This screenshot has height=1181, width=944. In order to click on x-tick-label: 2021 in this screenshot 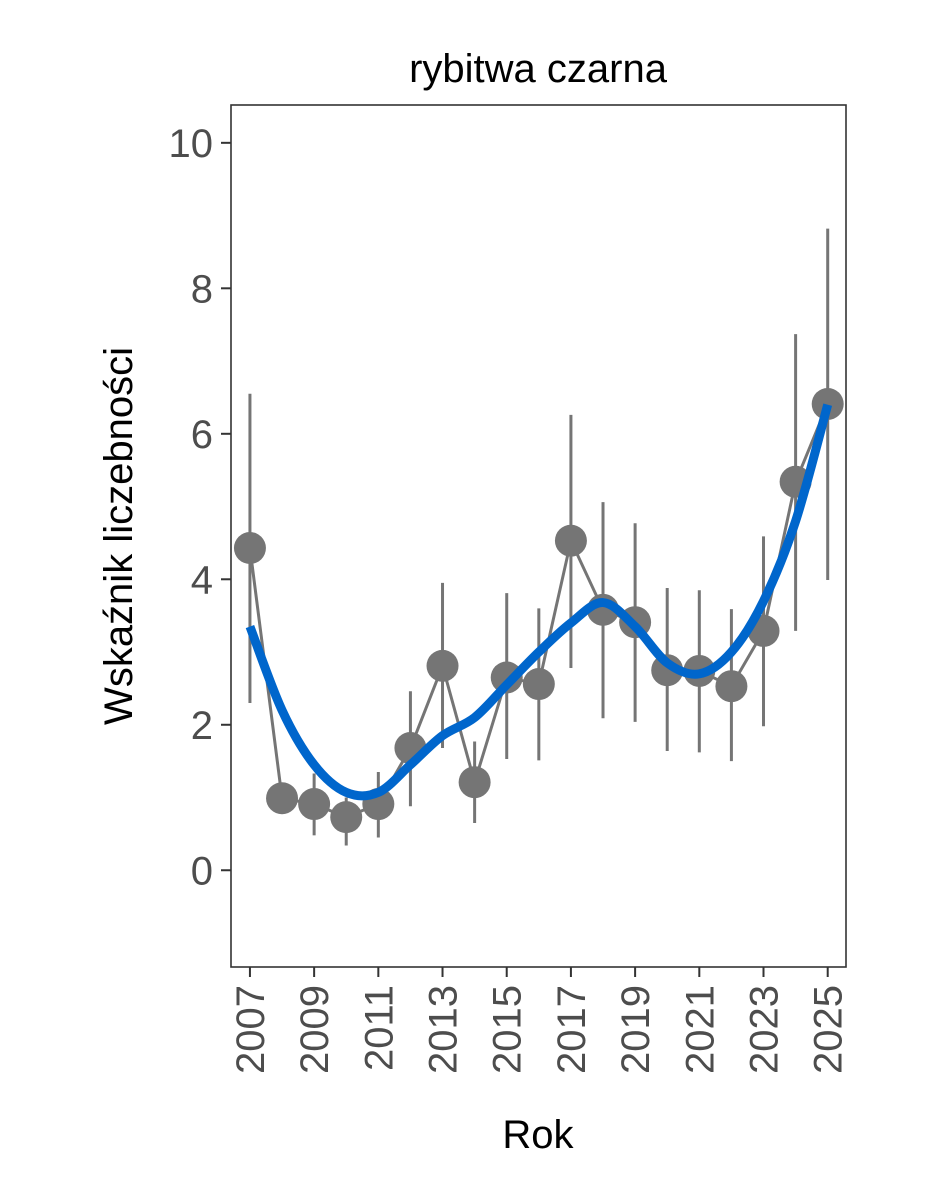, I will do `click(700, 1029)`.